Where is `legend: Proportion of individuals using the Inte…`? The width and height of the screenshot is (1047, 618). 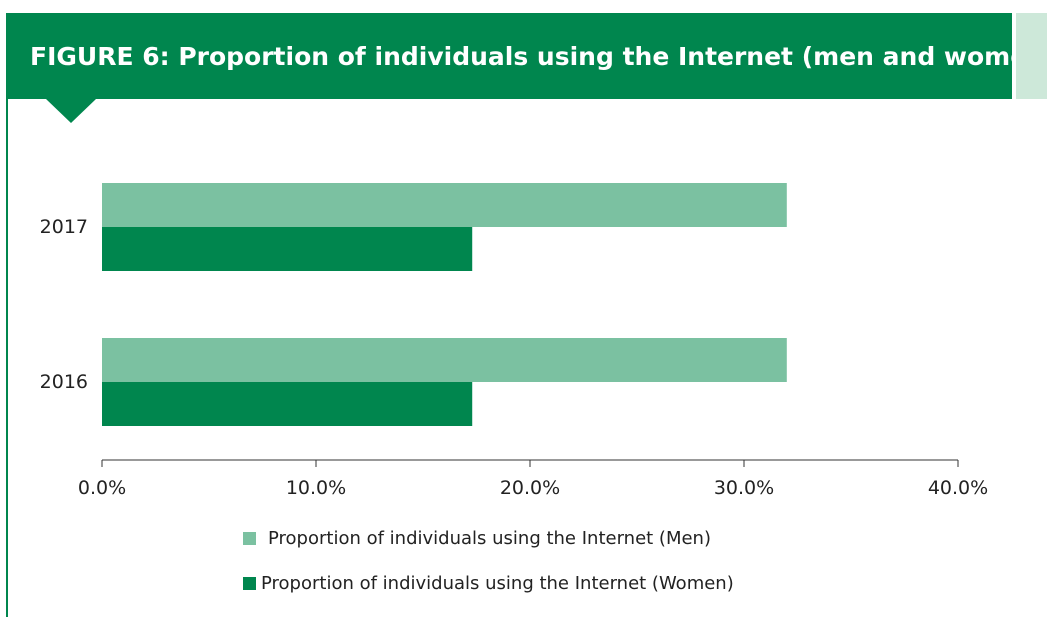
legend: Proportion of individuals using the Inte… is located at coordinates (488, 573).